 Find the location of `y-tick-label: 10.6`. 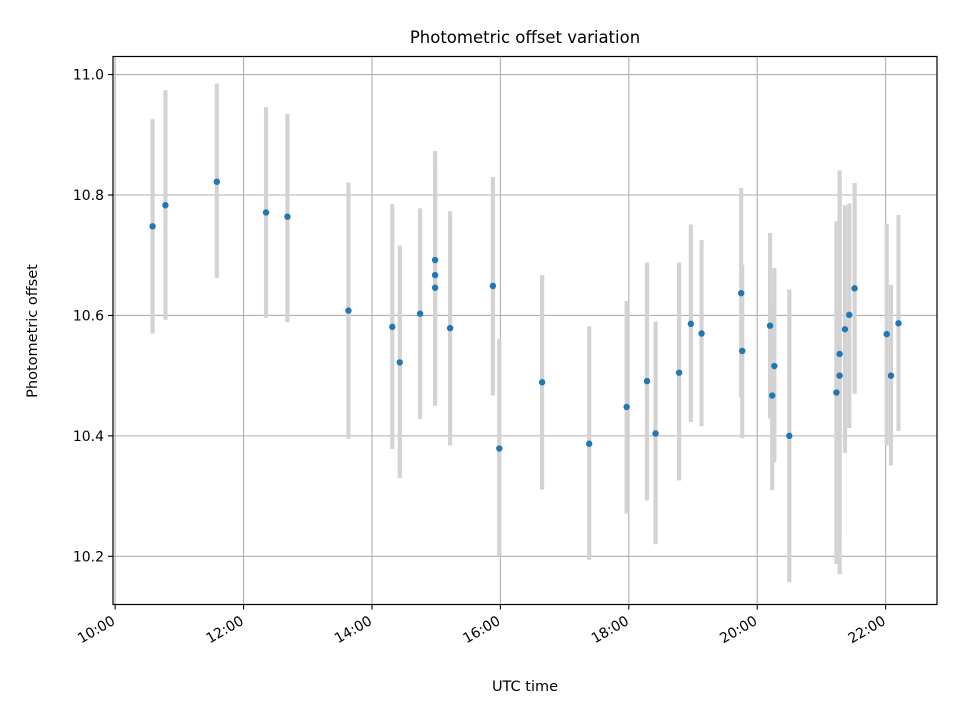

y-tick-label: 10.6 is located at coordinates (88, 316).